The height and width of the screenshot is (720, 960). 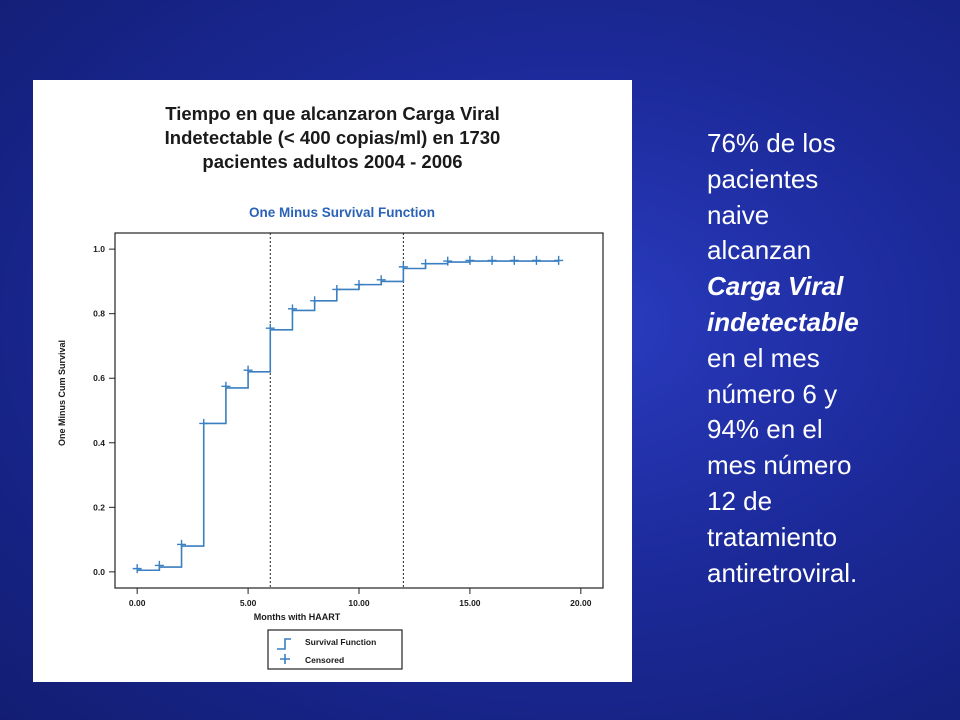 I want to click on side-text-line: tratamiento, so click(x=772, y=536).